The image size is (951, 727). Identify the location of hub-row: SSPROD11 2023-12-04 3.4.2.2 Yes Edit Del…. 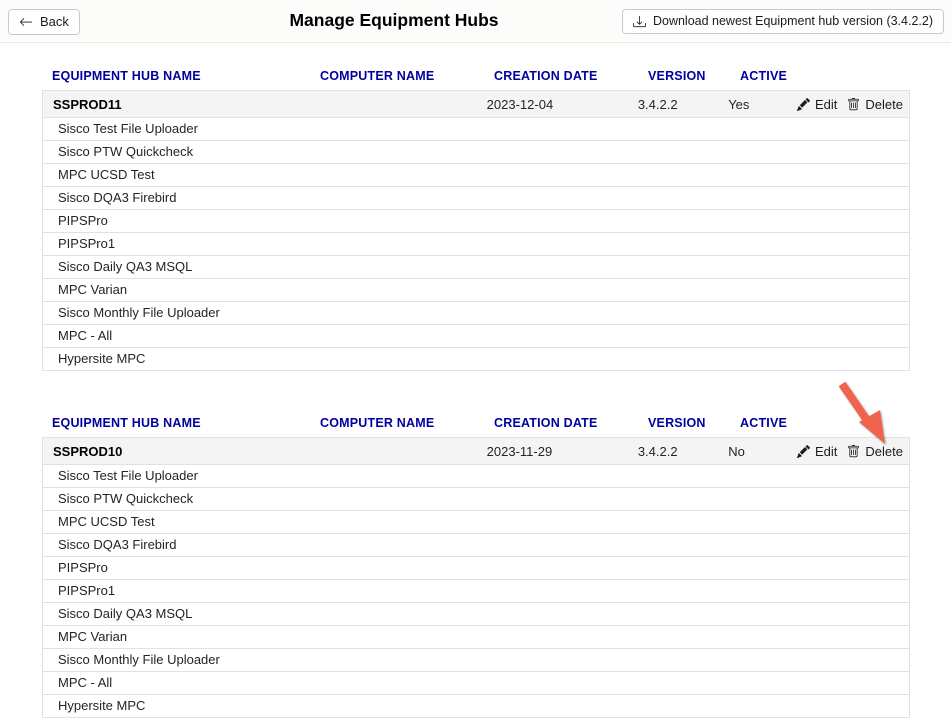
(476, 104).